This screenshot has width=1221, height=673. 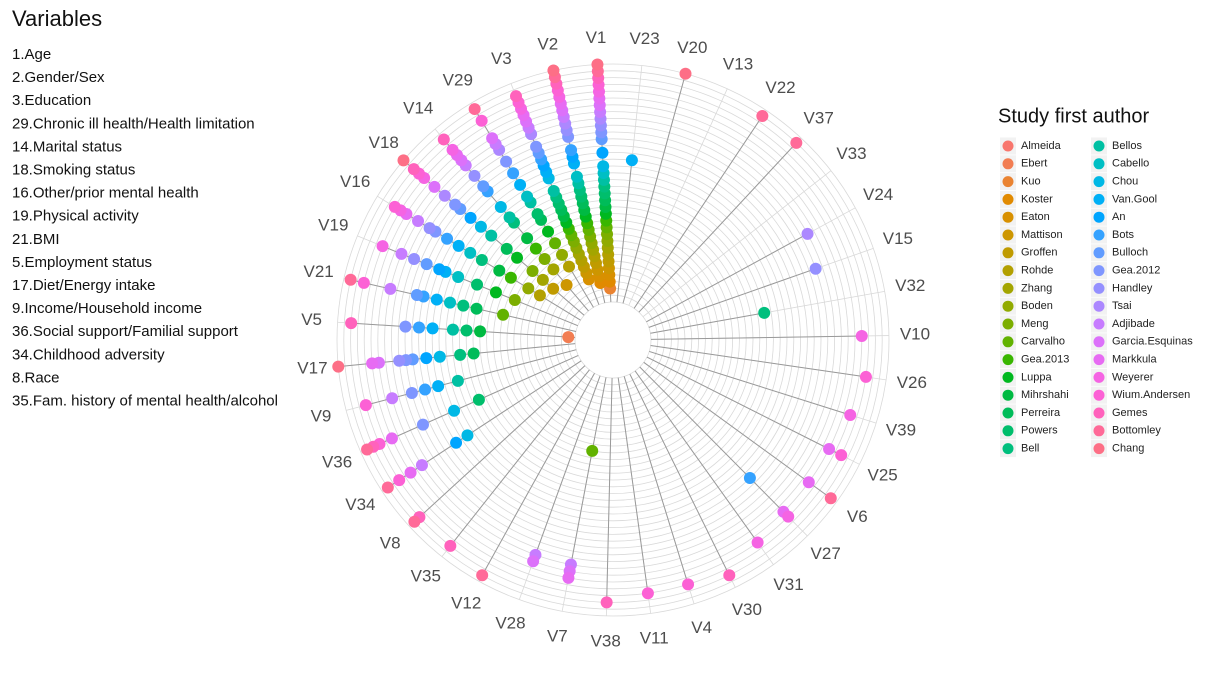 What do you see at coordinates (1133, 377) in the screenshot?
I see `legend-label: Weyerer` at bounding box center [1133, 377].